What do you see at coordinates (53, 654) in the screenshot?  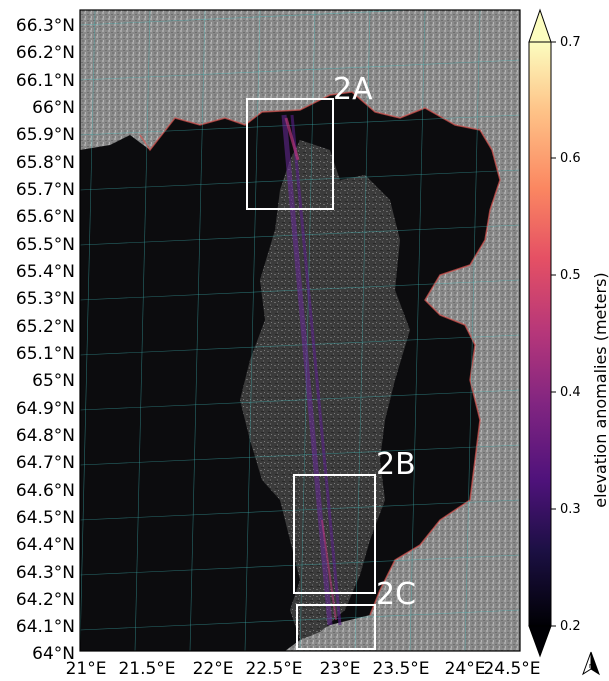 I see `lat-tick: 64°N` at bounding box center [53, 654].